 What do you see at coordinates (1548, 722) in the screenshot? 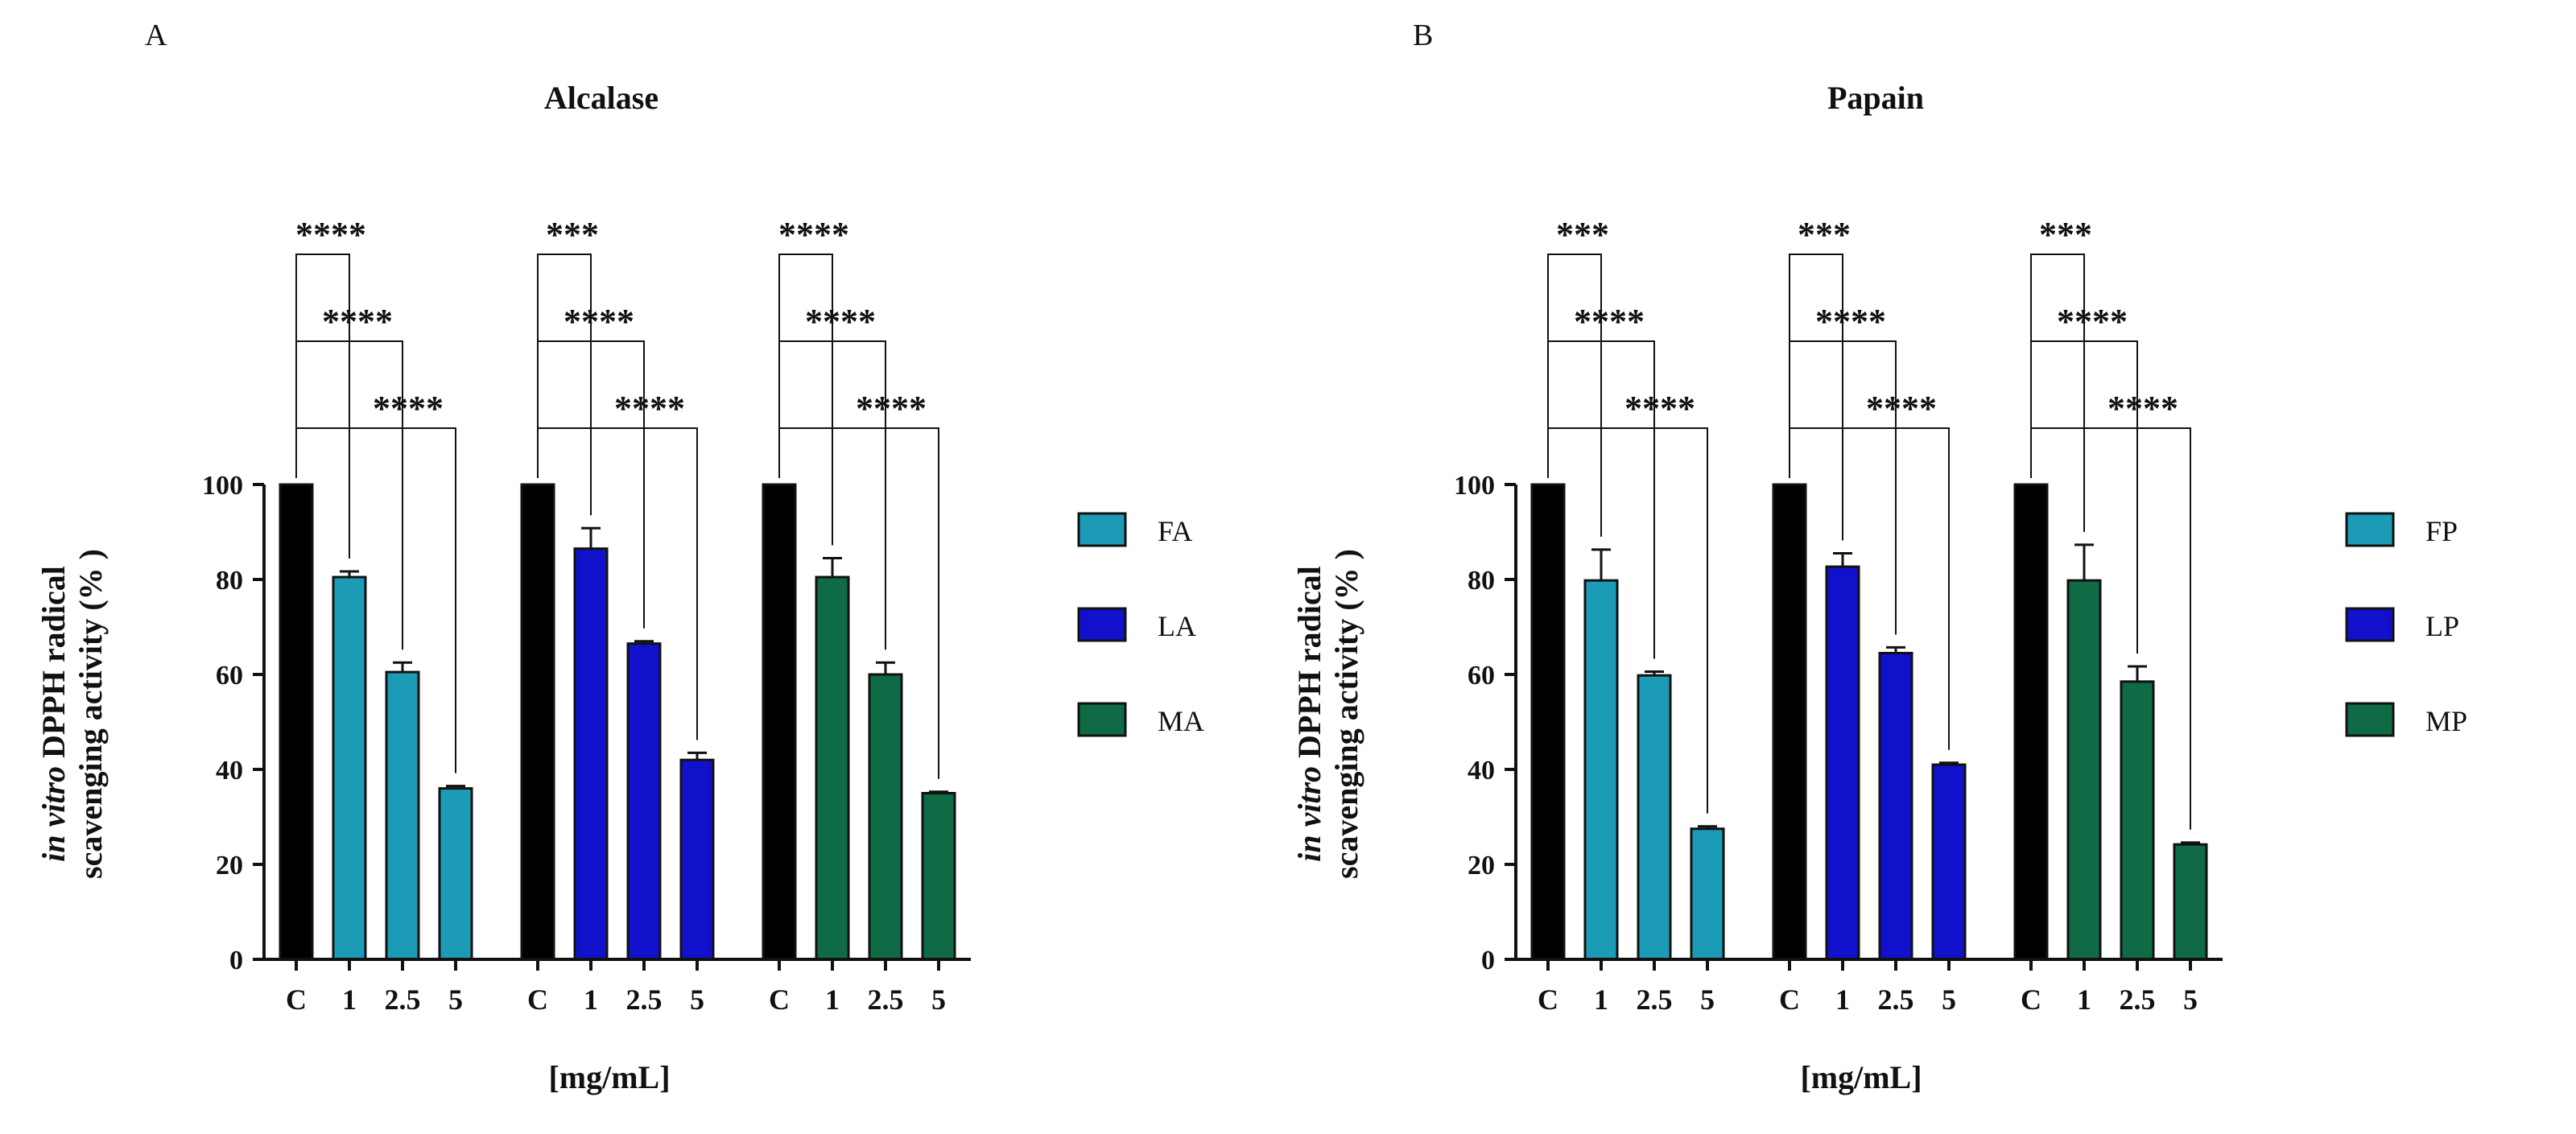
I see `bar-FP-C` at bounding box center [1548, 722].